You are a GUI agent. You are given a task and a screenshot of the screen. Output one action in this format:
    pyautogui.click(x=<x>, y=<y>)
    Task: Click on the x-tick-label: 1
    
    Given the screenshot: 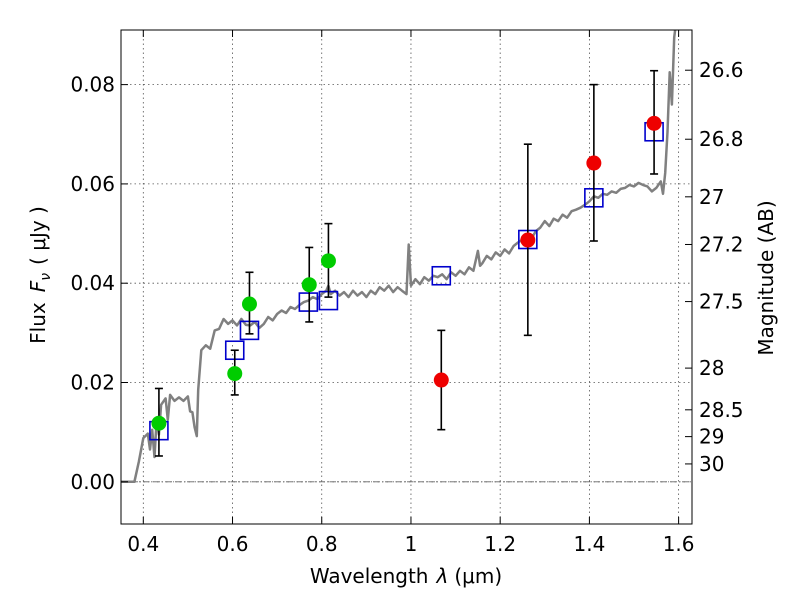 What is the action you would take?
    pyautogui.click(x=411, y=544)
    